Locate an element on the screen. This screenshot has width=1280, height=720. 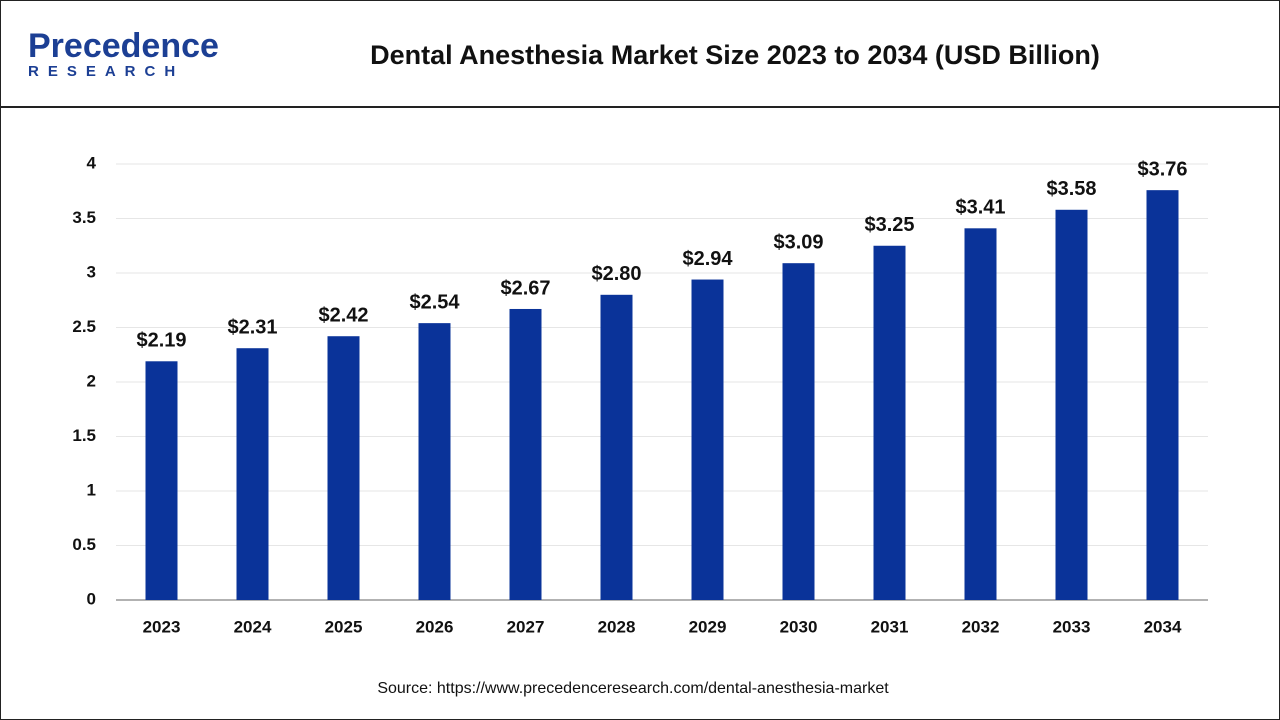
x-tick-label: 2033 is located at coordinates (1072, 626).